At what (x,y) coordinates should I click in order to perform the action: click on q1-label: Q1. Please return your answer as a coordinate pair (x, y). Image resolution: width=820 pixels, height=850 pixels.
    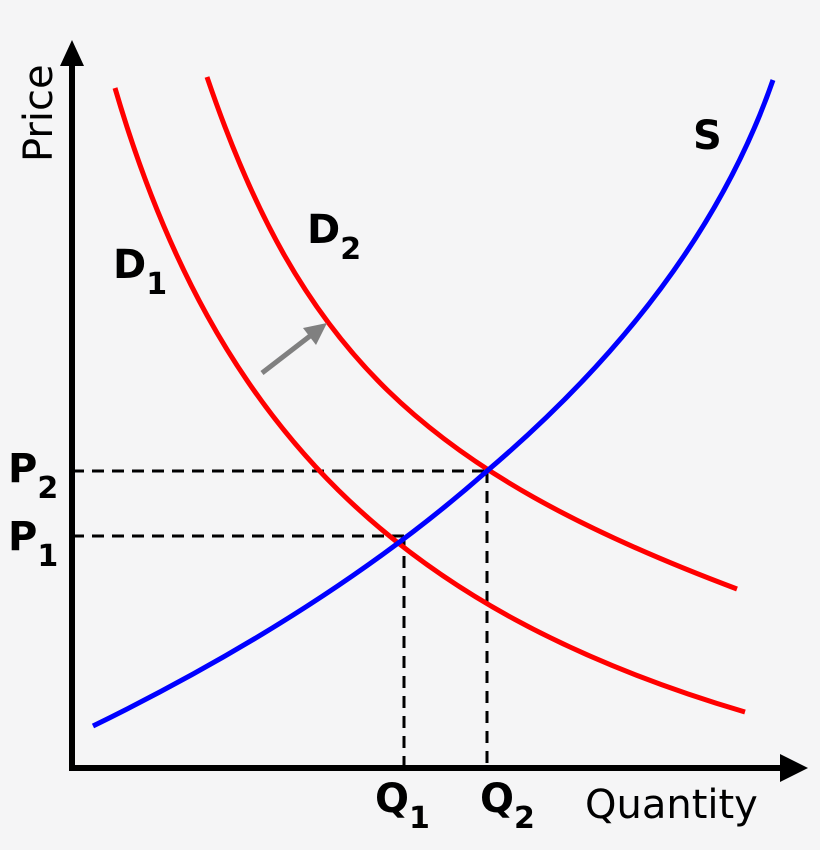
    Looking at the image, I should click on (402, 806).